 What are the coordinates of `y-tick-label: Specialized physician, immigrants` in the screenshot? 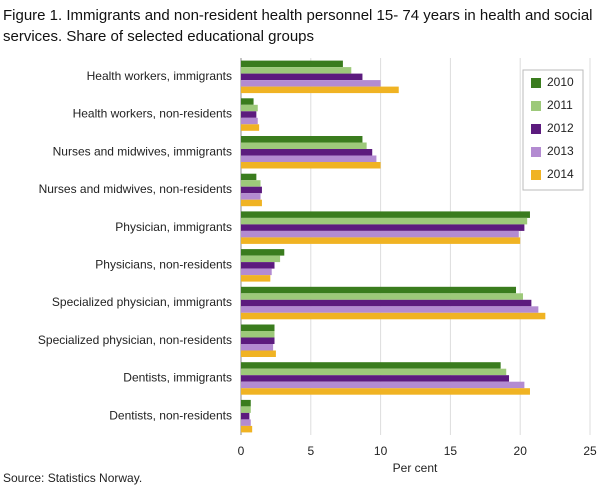 It's located at (142, 302).